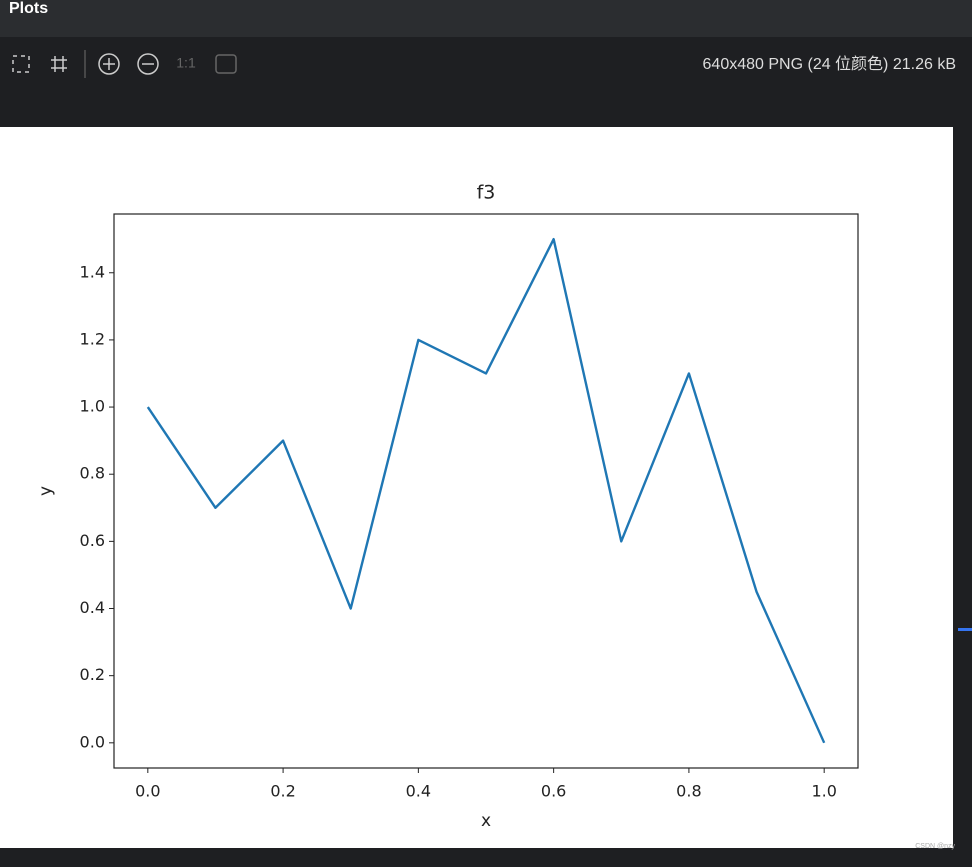 The height and width of the screenshot is (867, 972). What do you see at coordinates (92, 607) in the screenshot?
I see `y-tick-label: 0.4` at bounding box center [92, 607].